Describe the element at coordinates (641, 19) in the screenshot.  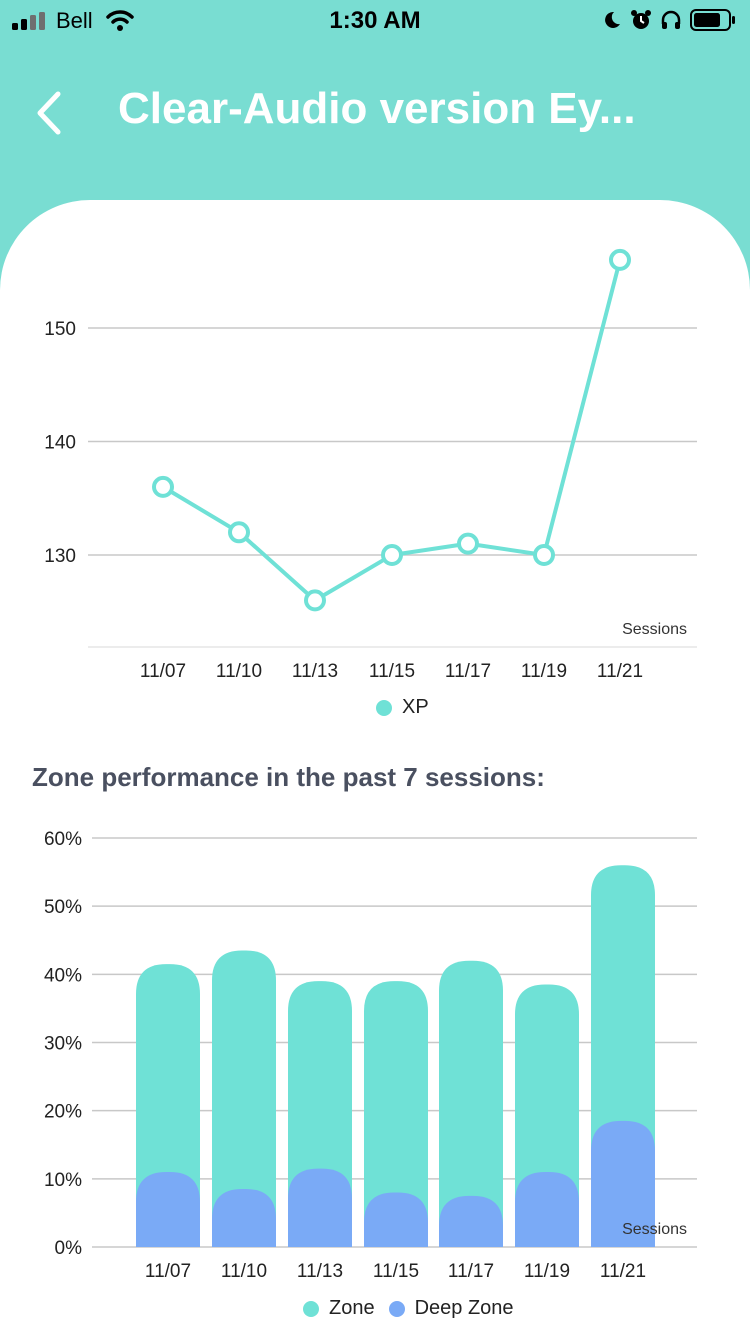
I see `alarm-icon` at that location.